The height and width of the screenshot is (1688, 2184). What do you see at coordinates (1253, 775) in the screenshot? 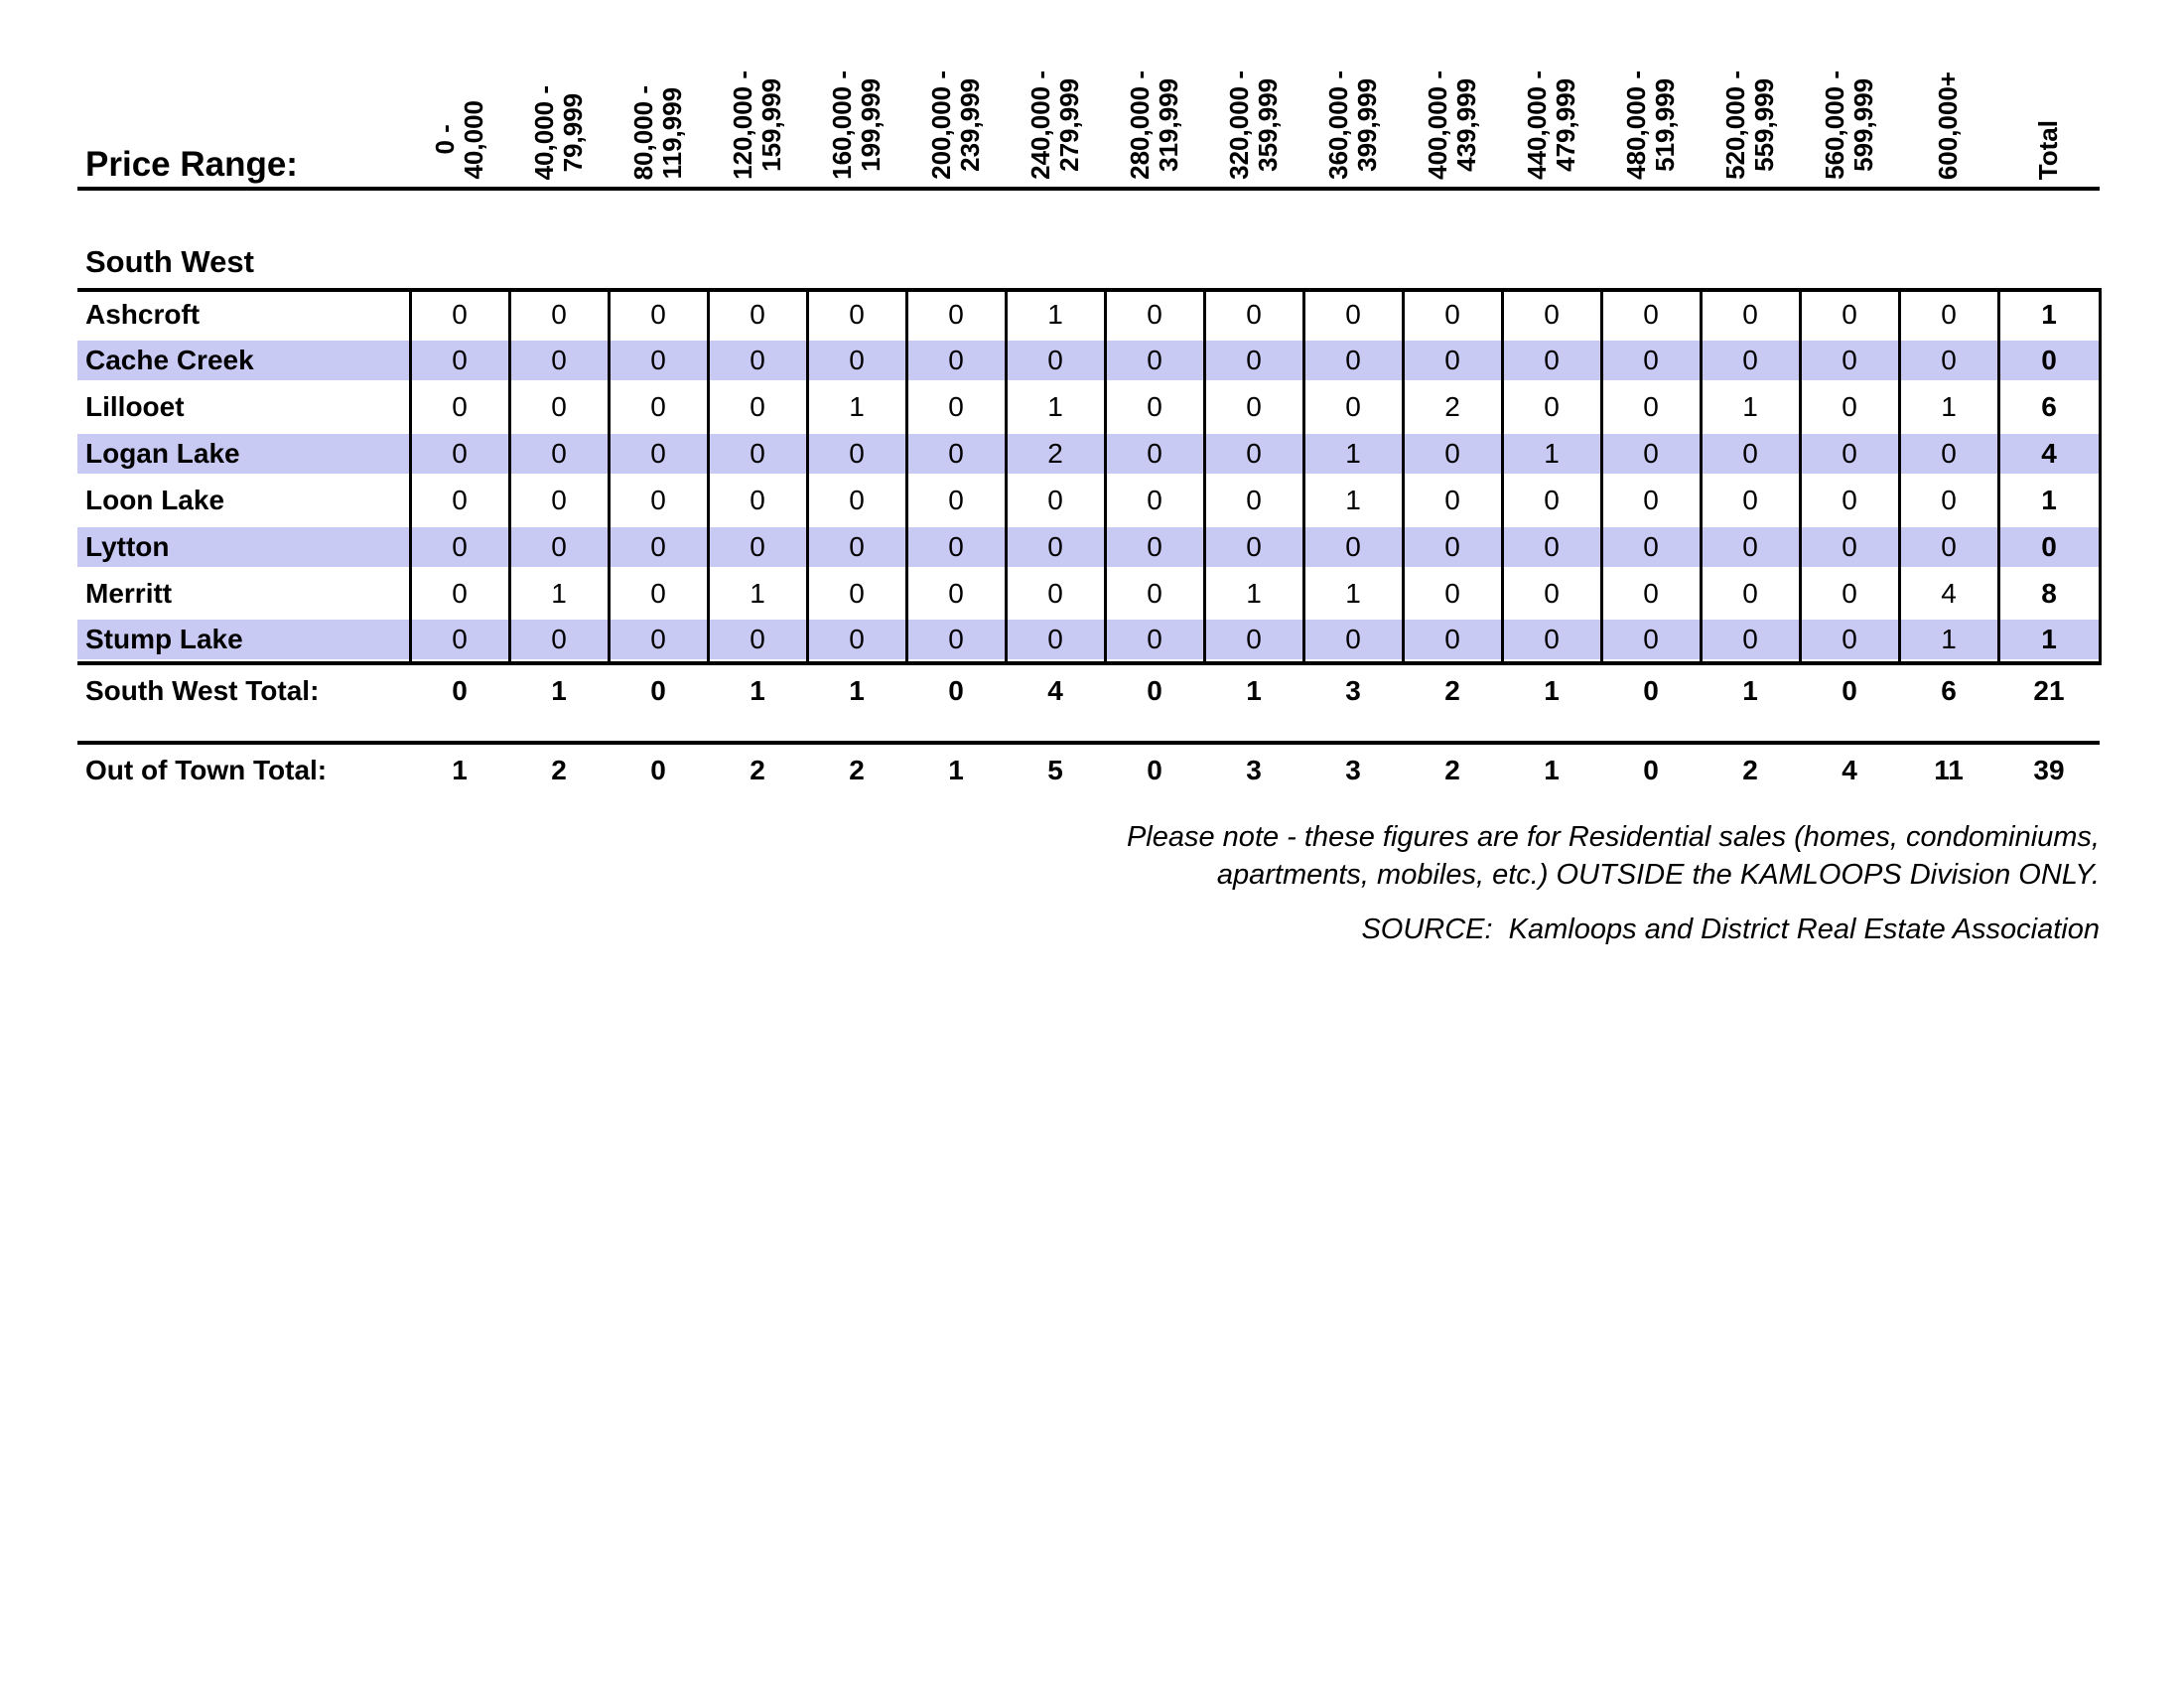
I see `value-cell: 3` at bounding box center [1253, 775].